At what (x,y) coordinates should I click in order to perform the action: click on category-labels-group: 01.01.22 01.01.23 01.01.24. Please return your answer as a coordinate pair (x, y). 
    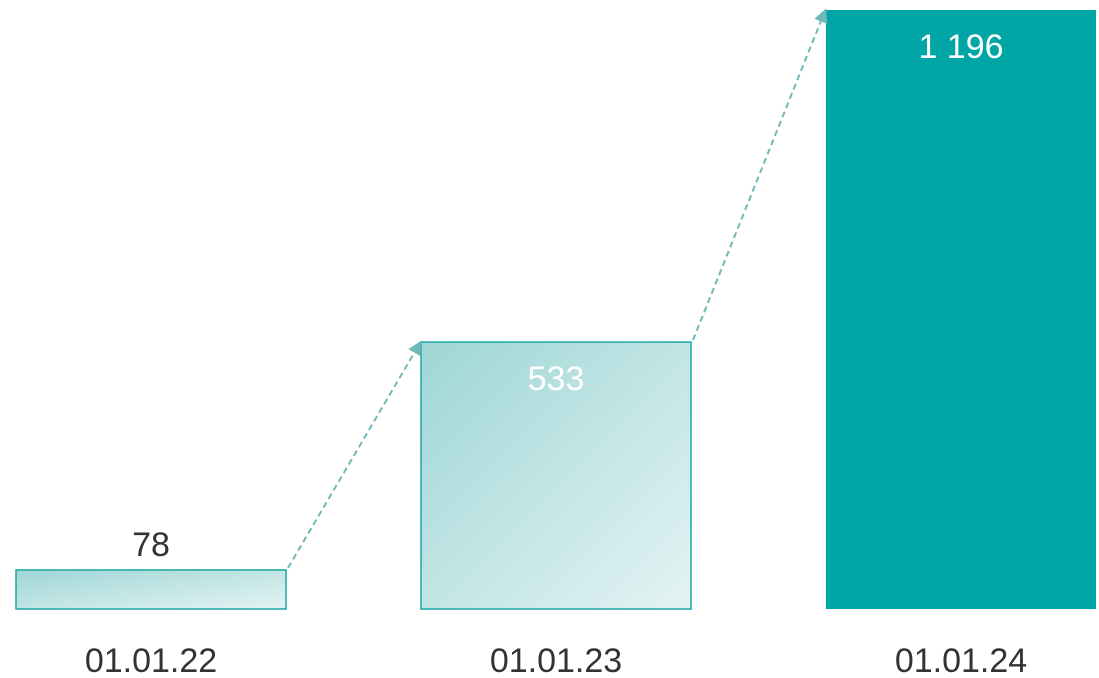
    Looking at the image, I should click on (556, 660).